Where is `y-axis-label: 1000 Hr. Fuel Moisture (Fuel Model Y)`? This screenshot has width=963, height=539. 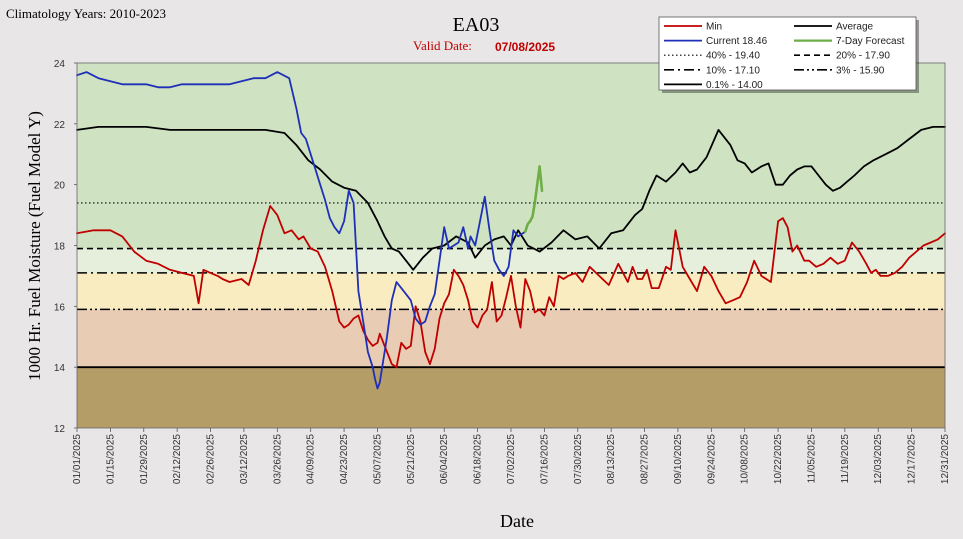 y-axis-label: 1000 Hr. Fuel Moisture (Fuel Model Y) is located at coordinates (34, 246).